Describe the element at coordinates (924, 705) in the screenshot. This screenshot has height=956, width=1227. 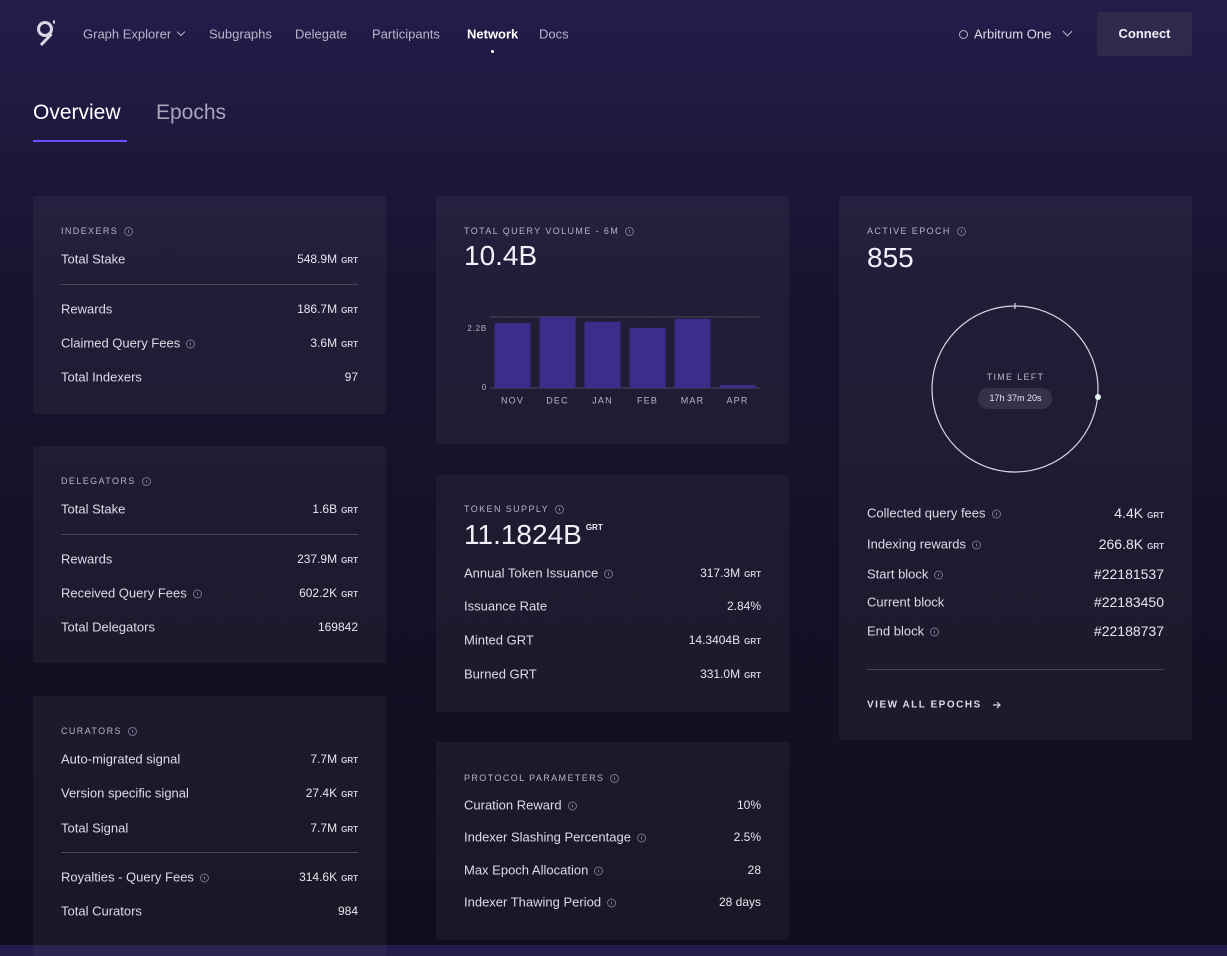
I see `view-all-epochs: VIEW ALL EPOCHS` at that location.